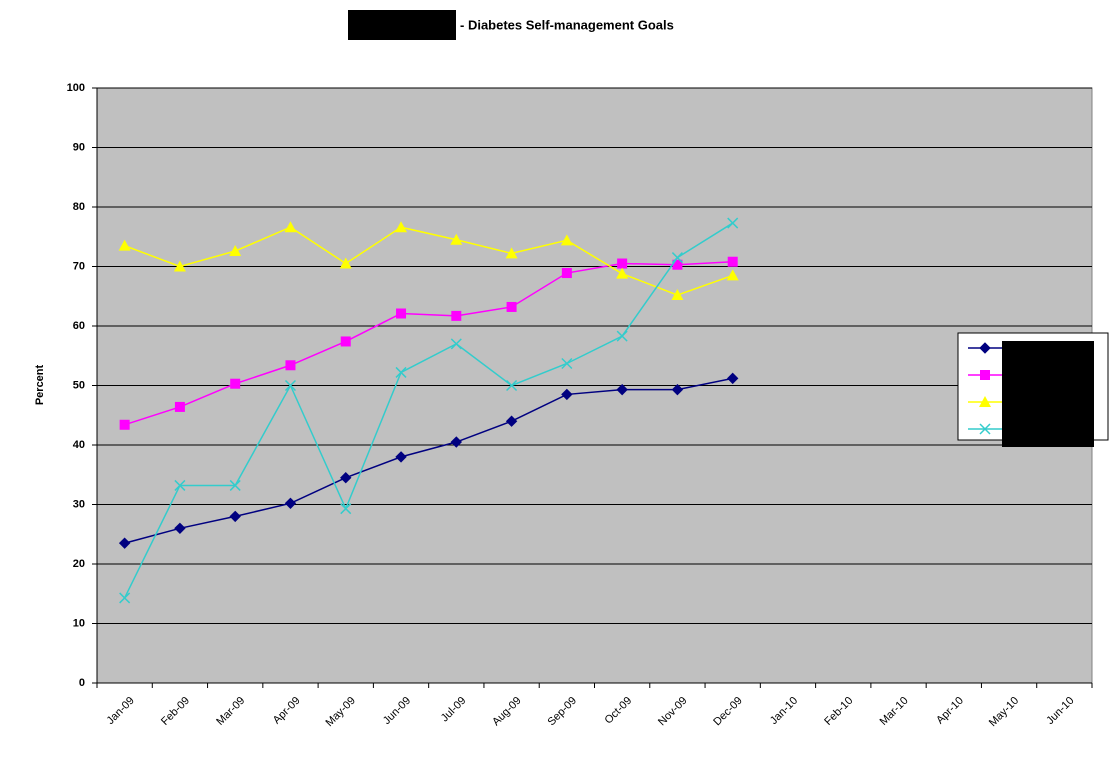  I want to click on y-tick-label: 70, so click(79, 266).